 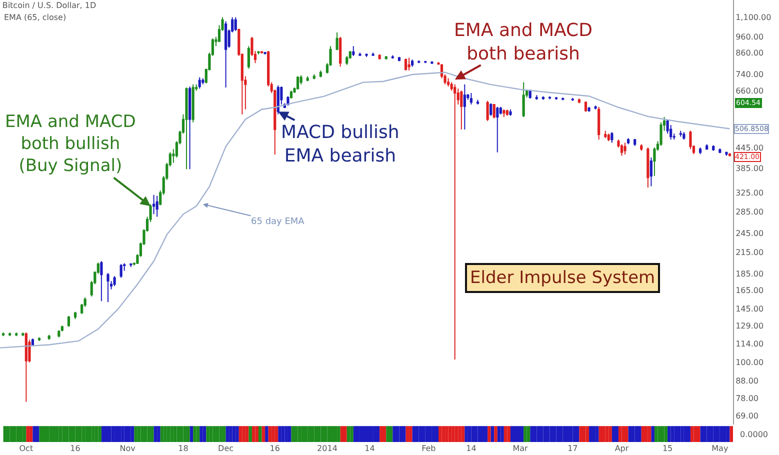 I want to click on y-tick-label: 1,100.00, so click(x=754, y=17).